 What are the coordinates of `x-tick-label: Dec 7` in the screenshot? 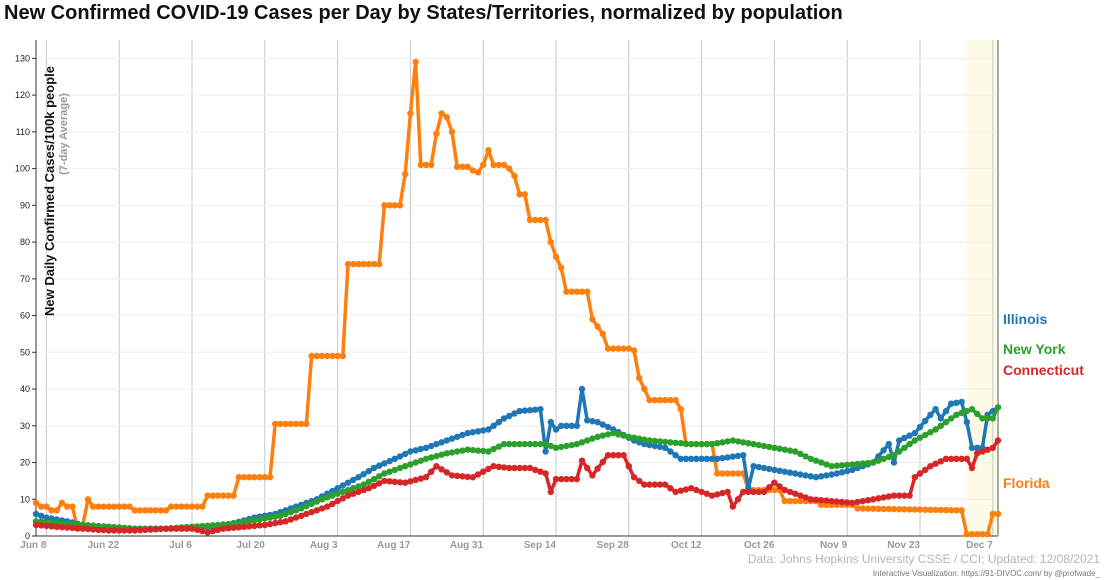 It's located at (979, 545).